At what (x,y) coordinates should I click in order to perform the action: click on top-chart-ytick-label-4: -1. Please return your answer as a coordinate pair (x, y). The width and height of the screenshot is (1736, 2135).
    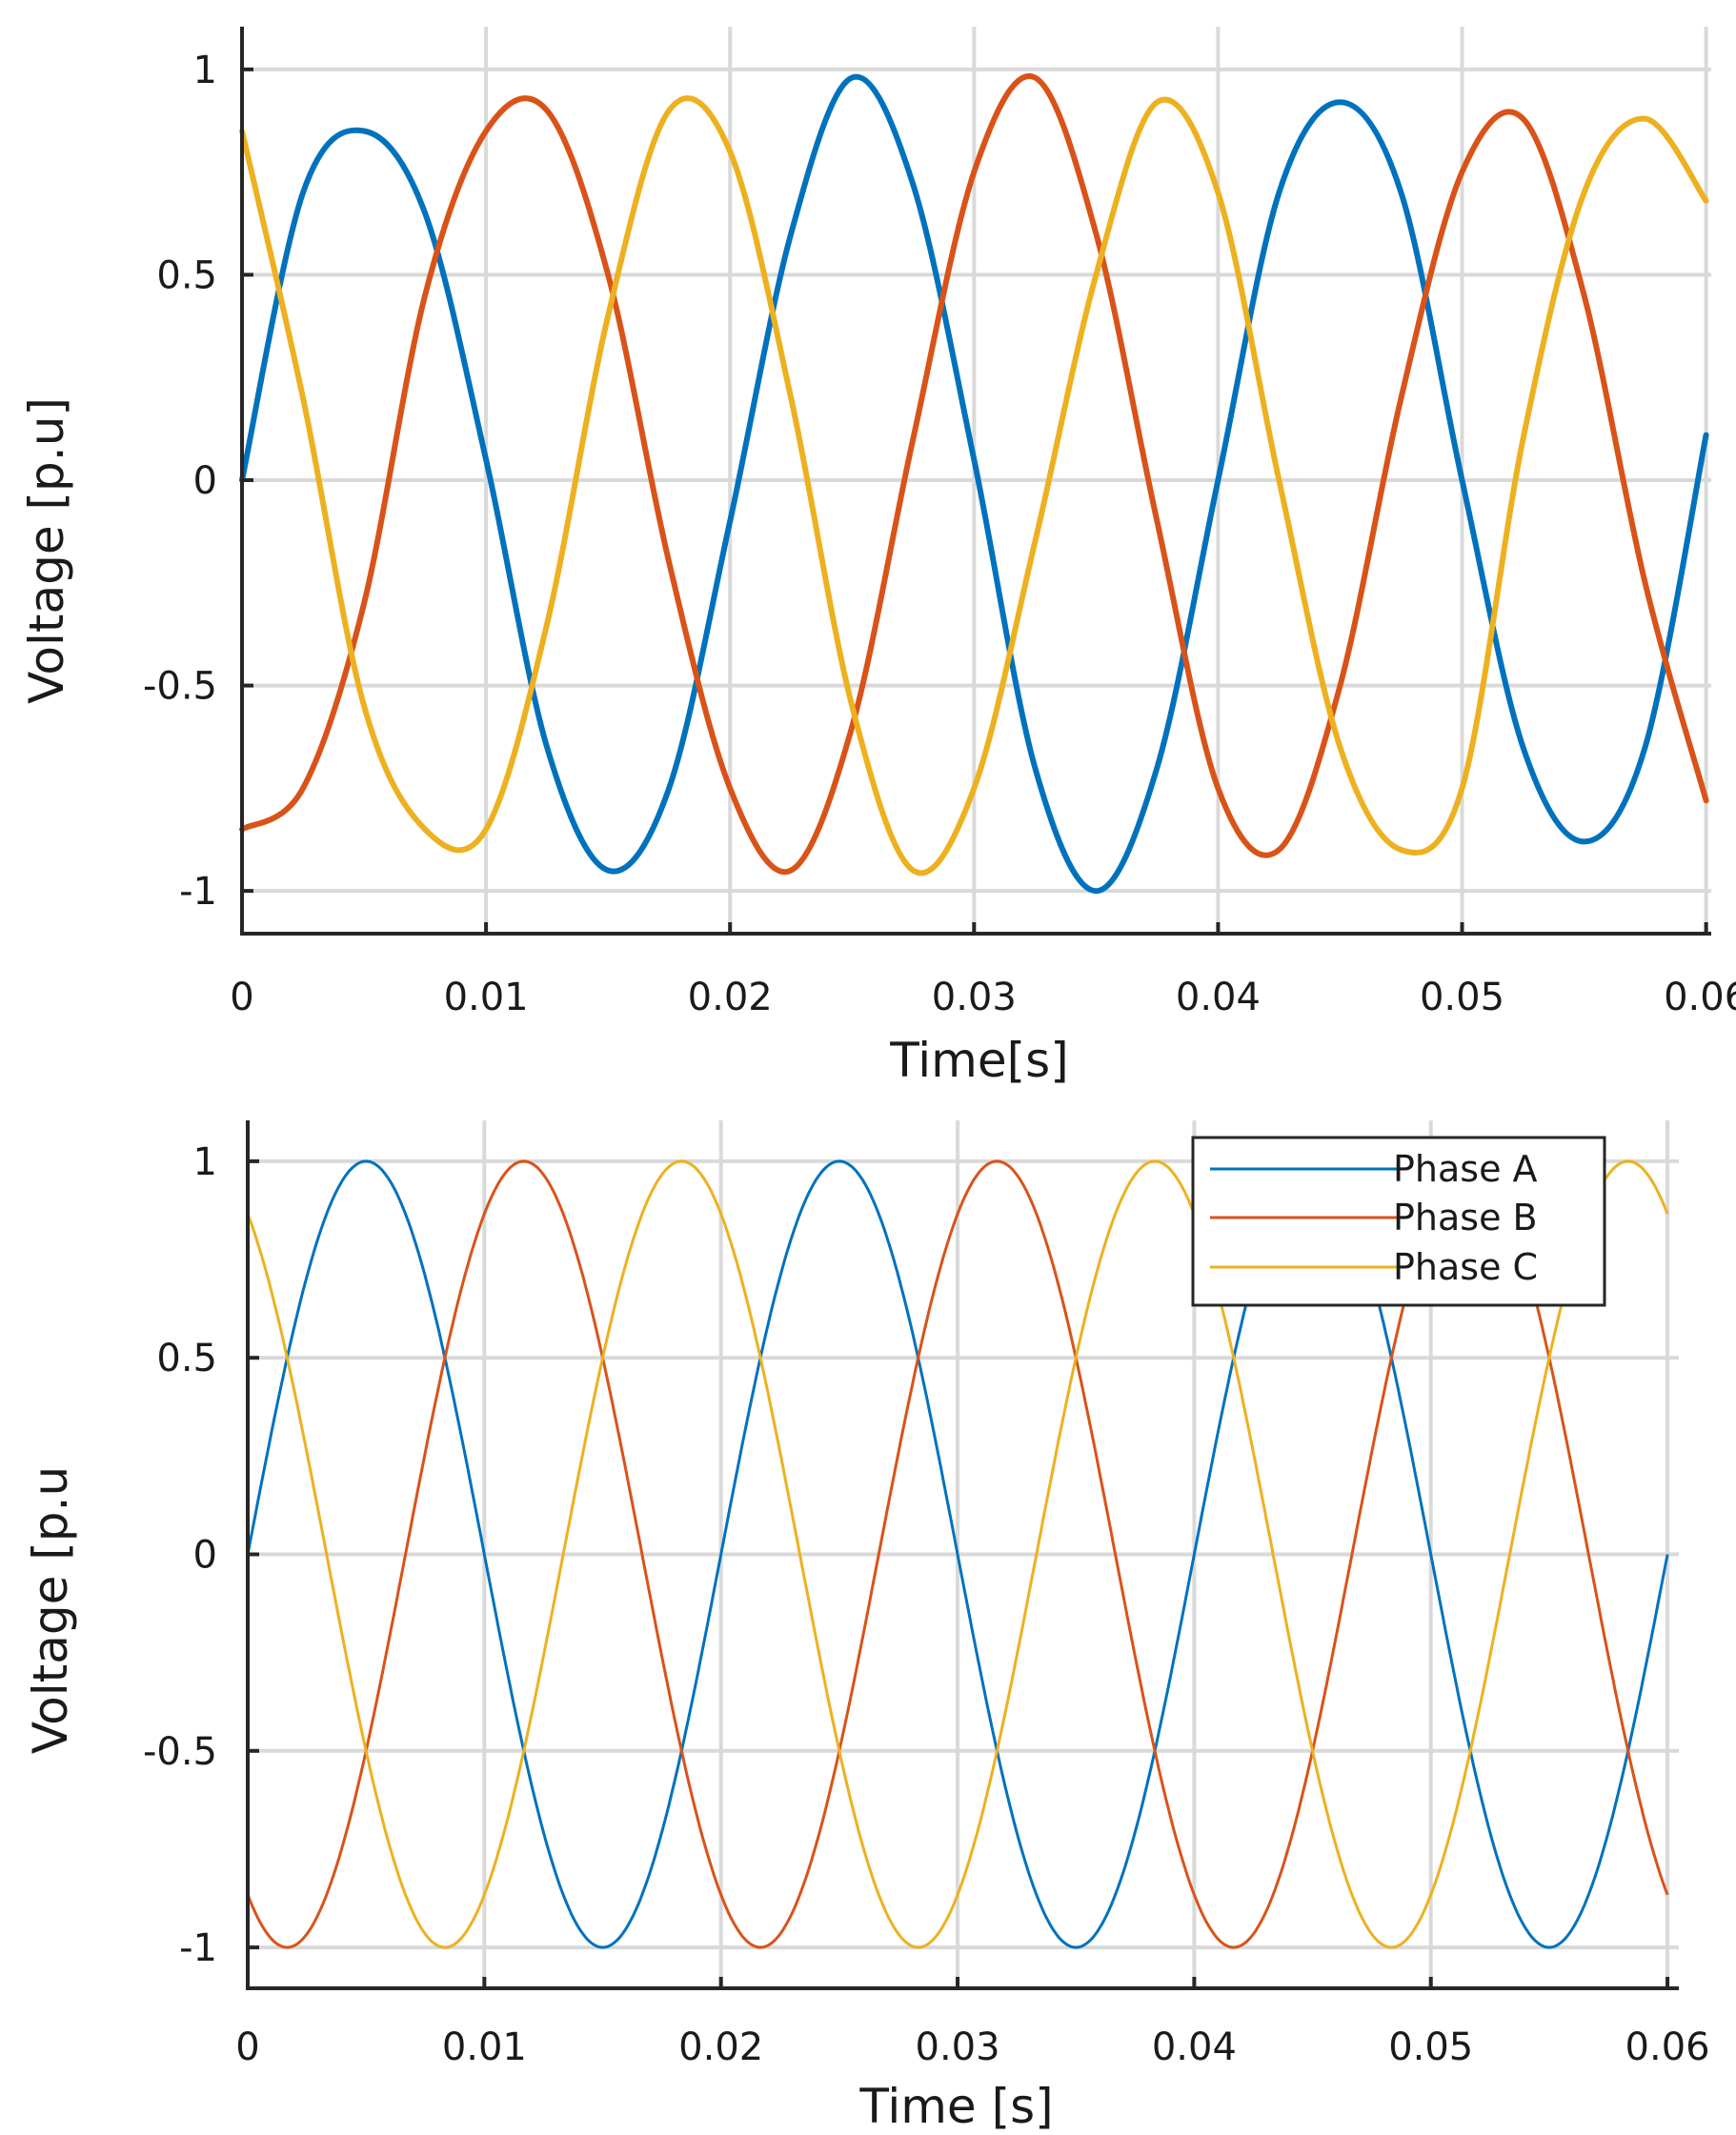
    Looking at the image, I should click on (198, 892).